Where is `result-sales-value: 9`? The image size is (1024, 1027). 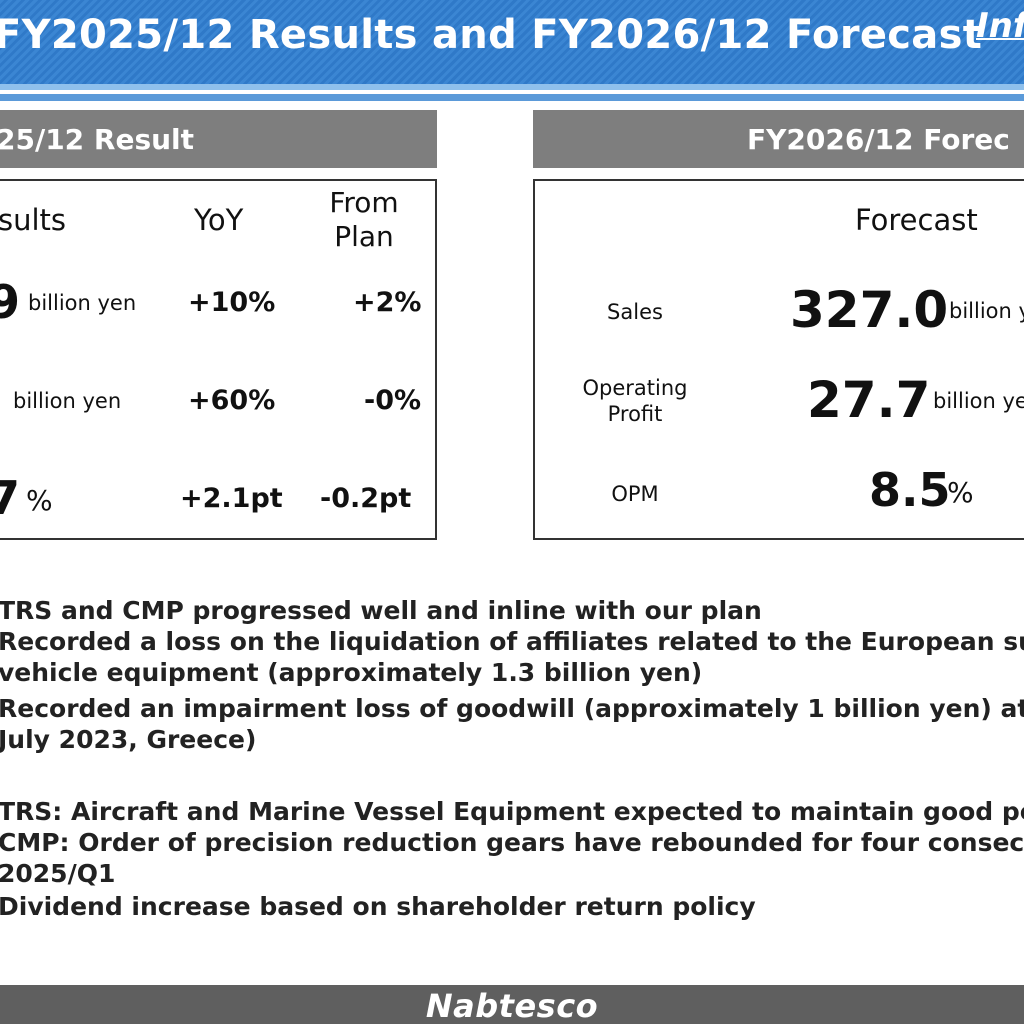 result-sales-value: 9 is located at coordinates (10, 302).